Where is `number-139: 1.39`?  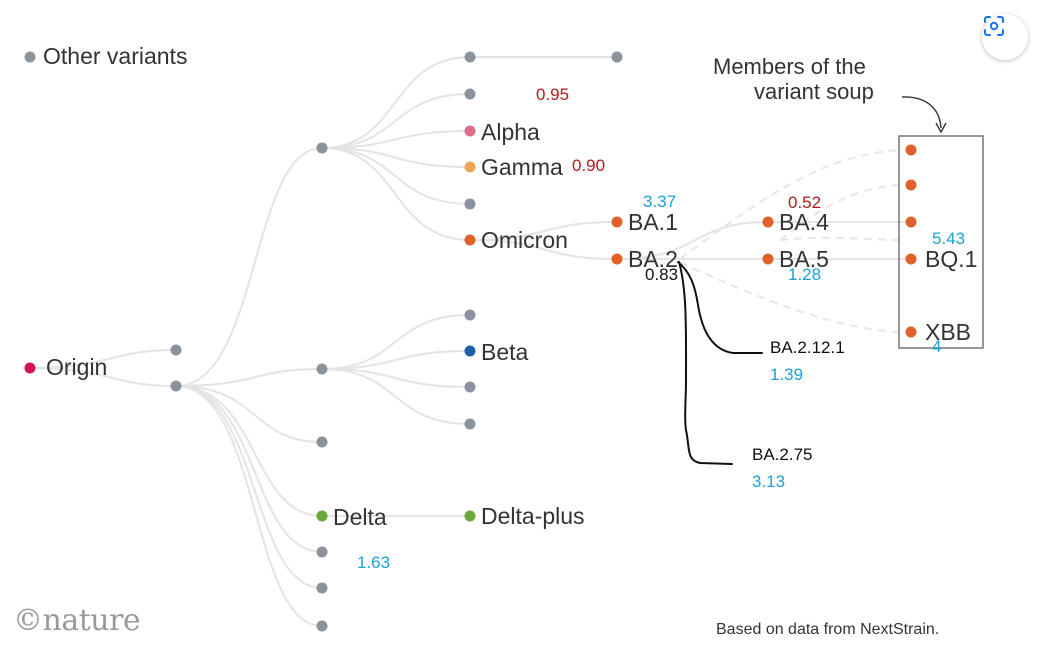
number-139: 1.39 is located at coordinates (787, 374).